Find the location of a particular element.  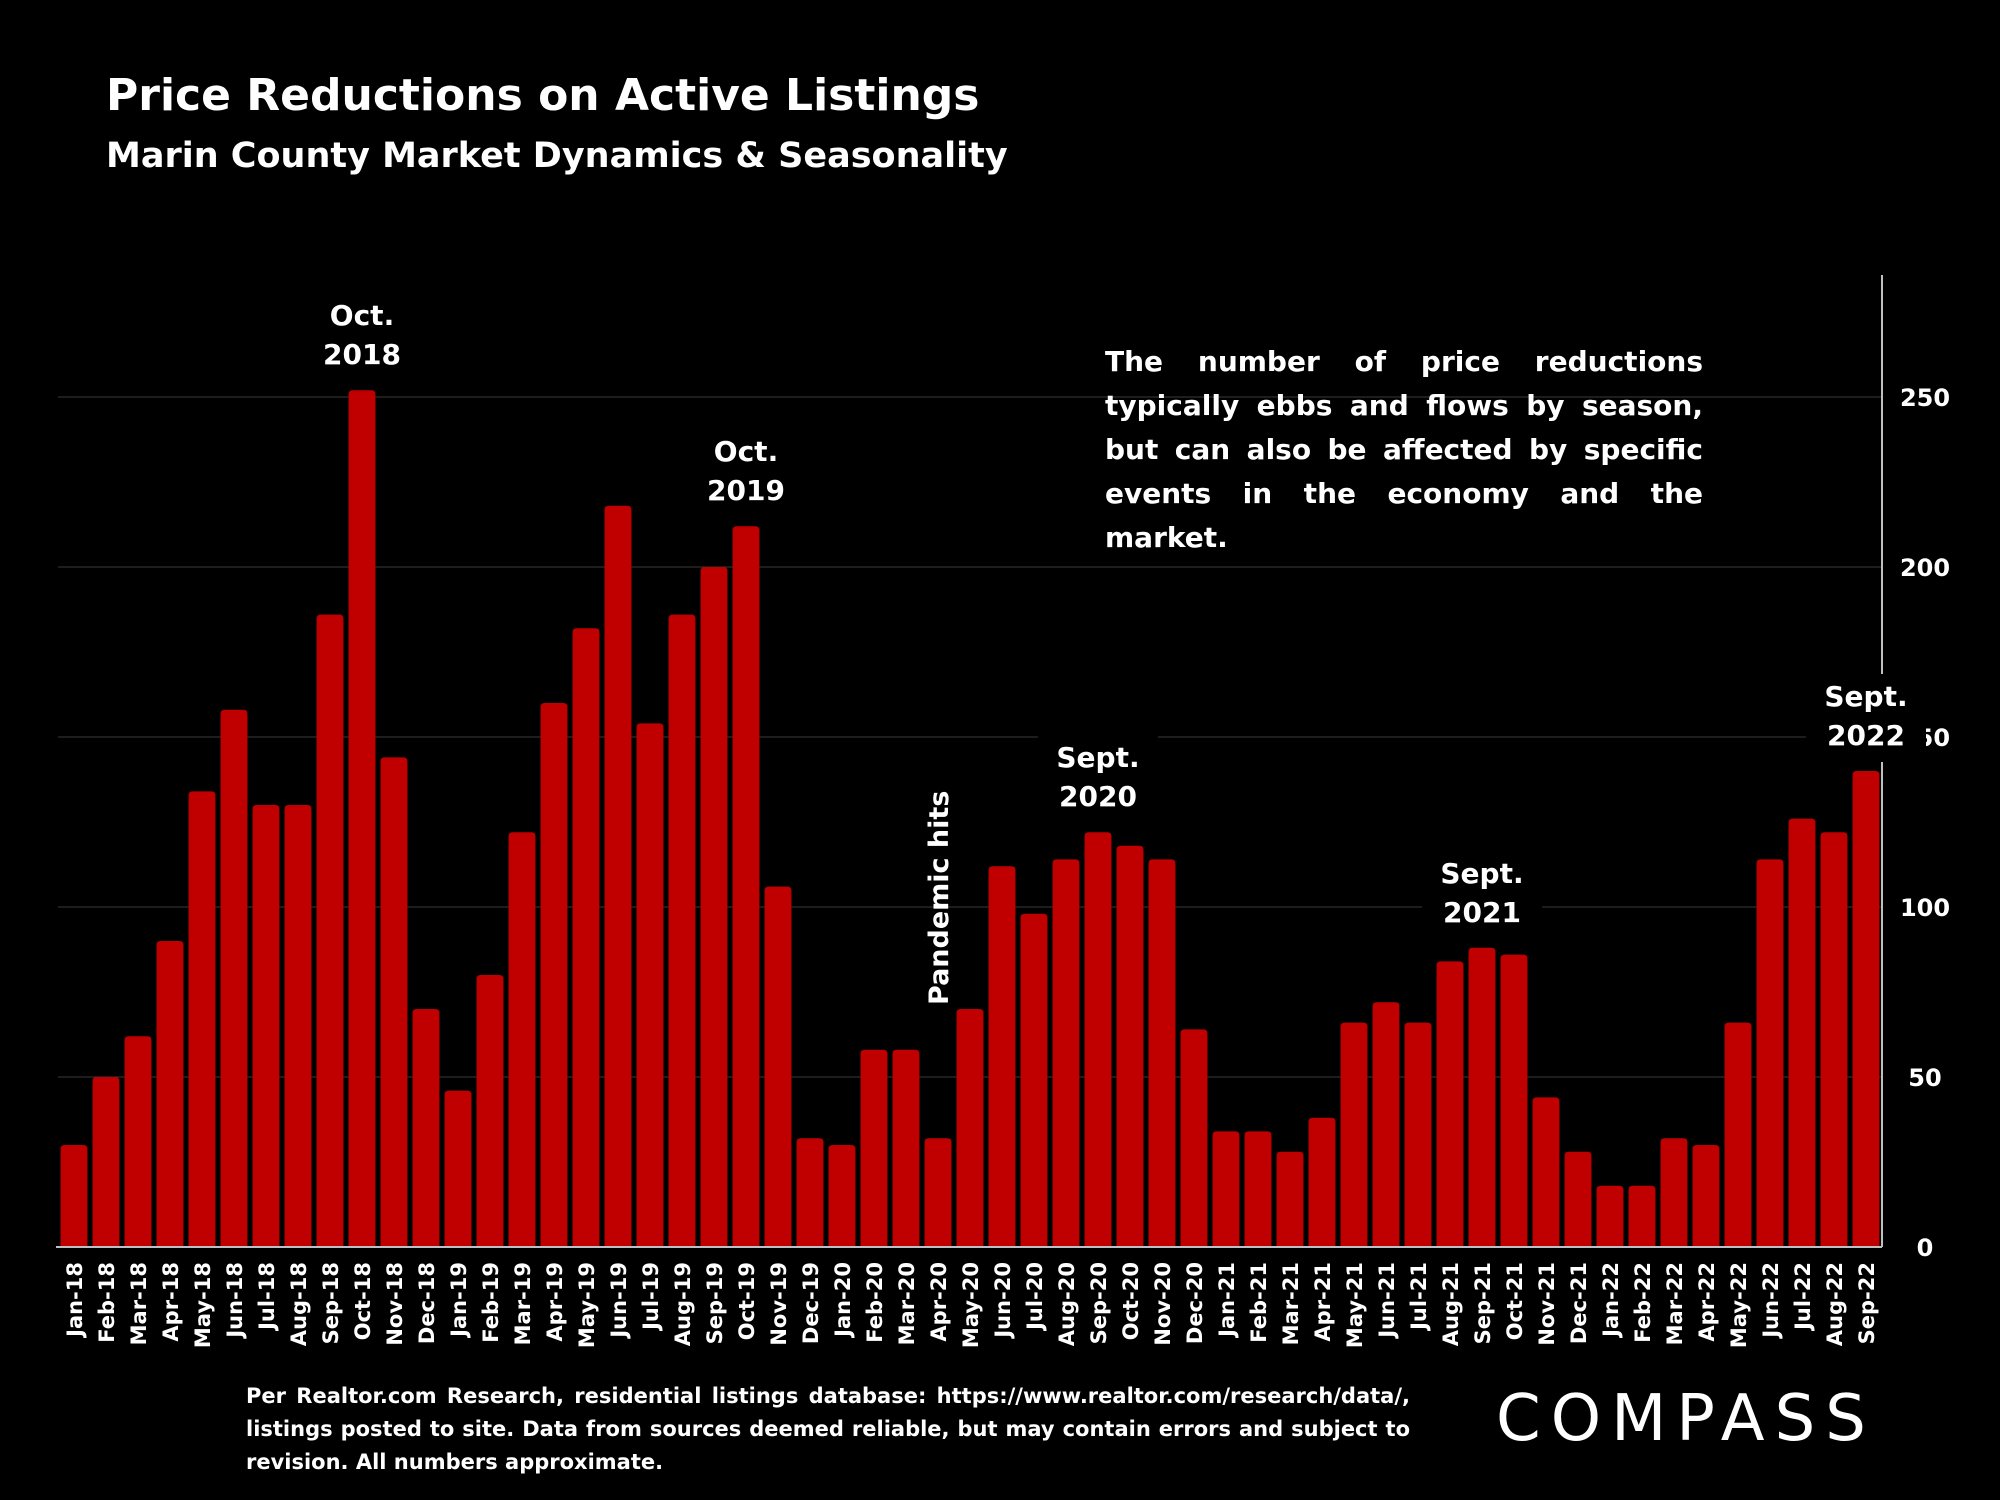

x-tick-label: May-20 is located at coordinates (971, 1305).